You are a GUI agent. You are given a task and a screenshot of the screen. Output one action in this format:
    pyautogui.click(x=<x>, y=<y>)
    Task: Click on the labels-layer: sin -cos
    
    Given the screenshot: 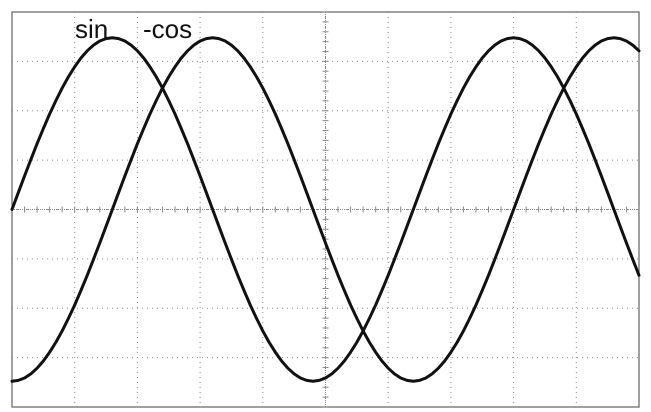 What is the action you would take?
    pyautogui.click(x=133, y=29)
    